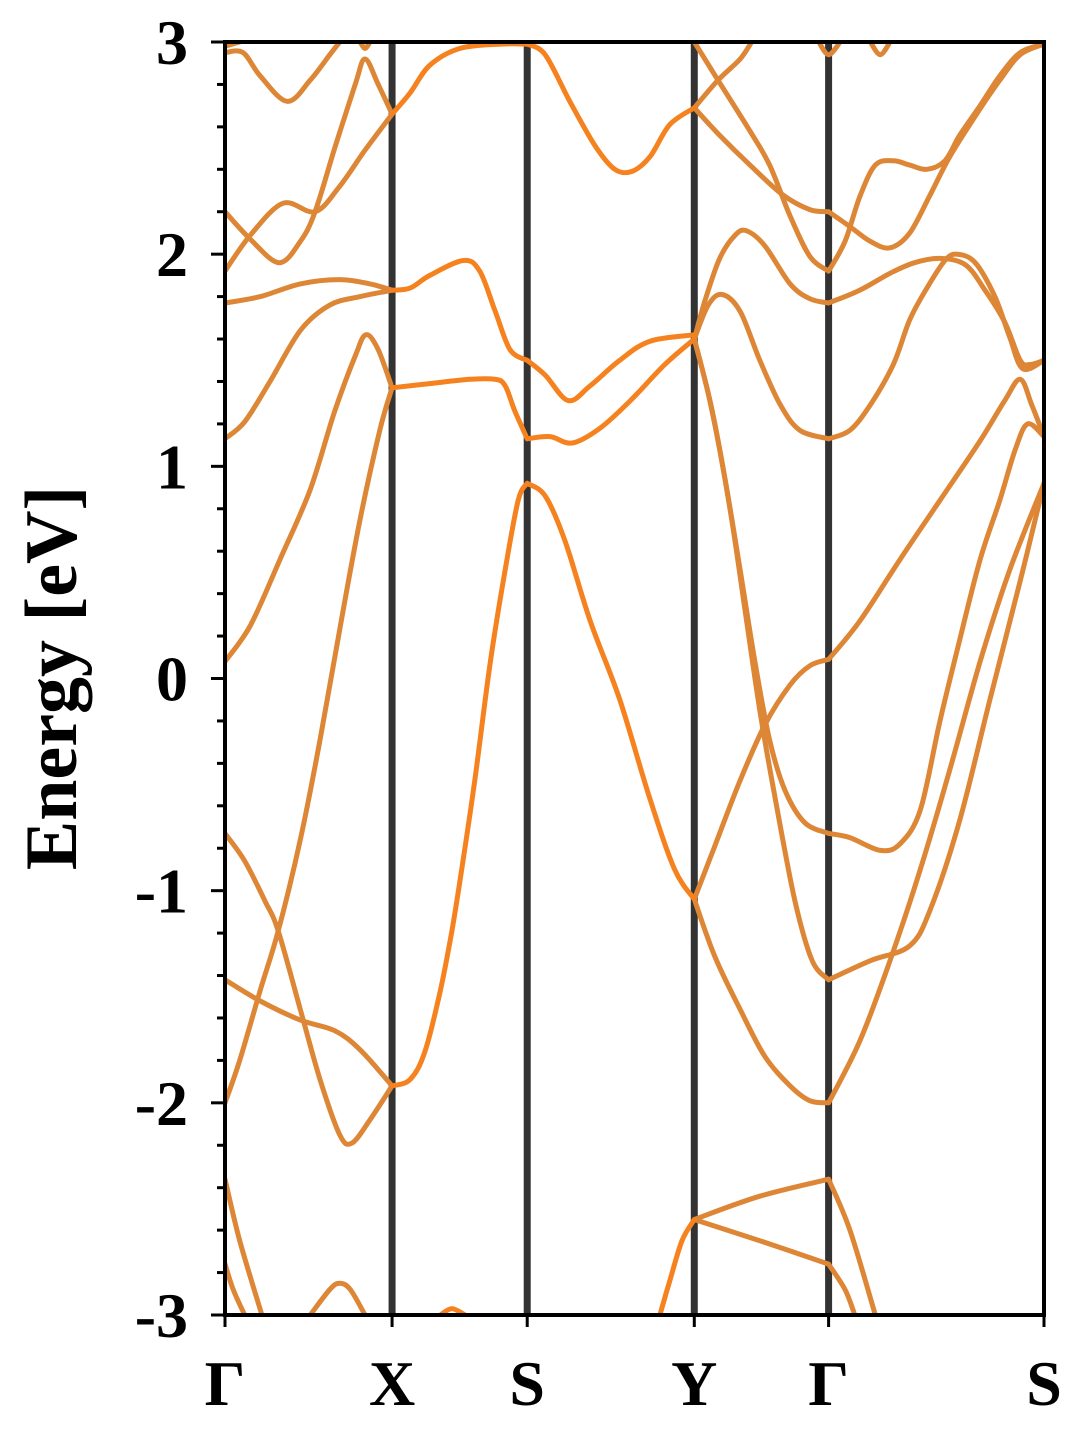 Image resolution: width=1080 pixels, height=1440 pixels. I want to click on y-tick-label: 2, so click(172, 254).